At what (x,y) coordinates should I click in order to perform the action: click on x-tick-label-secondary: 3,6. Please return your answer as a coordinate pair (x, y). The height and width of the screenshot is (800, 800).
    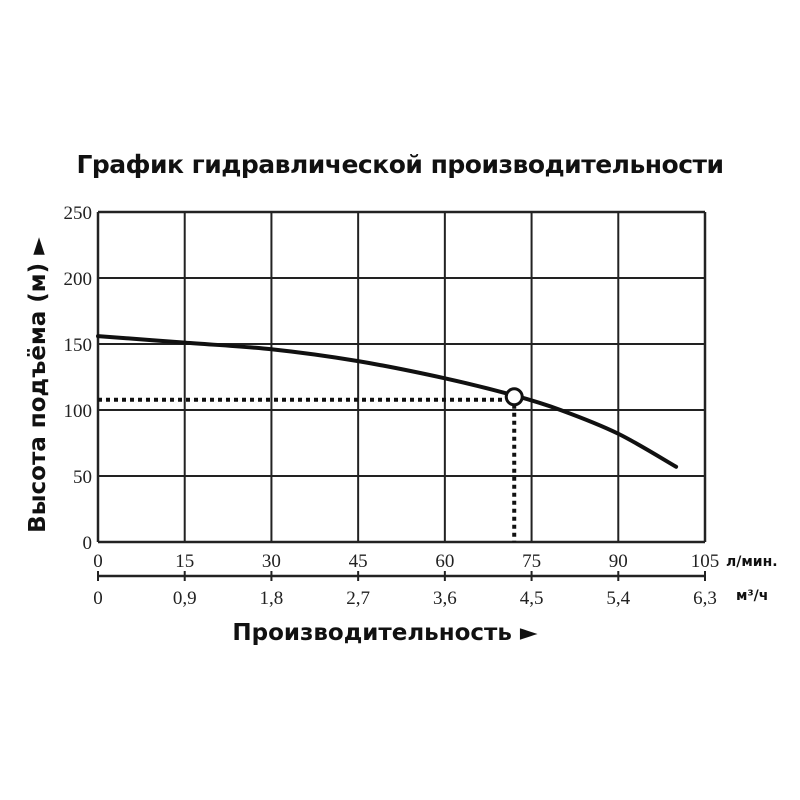
    Looking at the image, I should click on (445, 598).